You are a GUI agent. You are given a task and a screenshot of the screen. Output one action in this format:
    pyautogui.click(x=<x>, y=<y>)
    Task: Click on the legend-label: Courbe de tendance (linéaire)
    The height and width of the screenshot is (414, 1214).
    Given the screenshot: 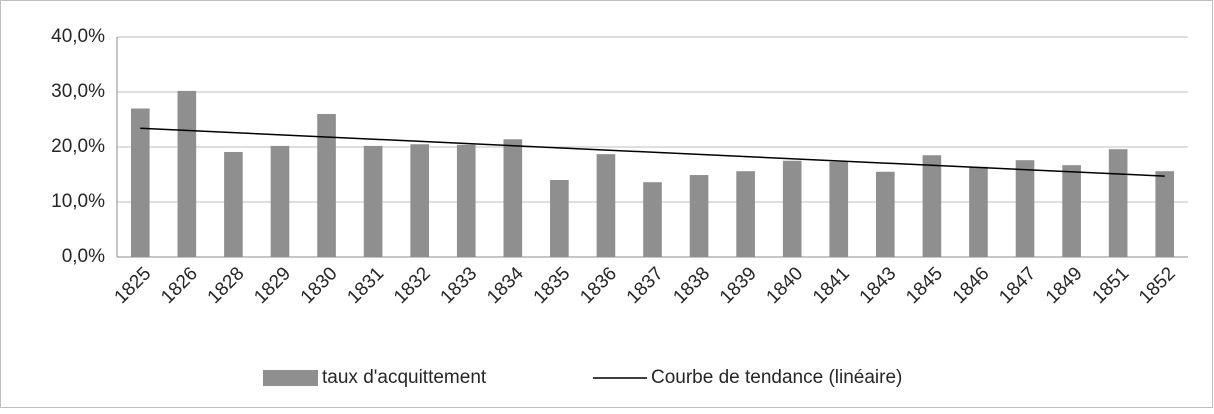 What is the action you would take?
    pyautogui.click(x=776, y=377)
    